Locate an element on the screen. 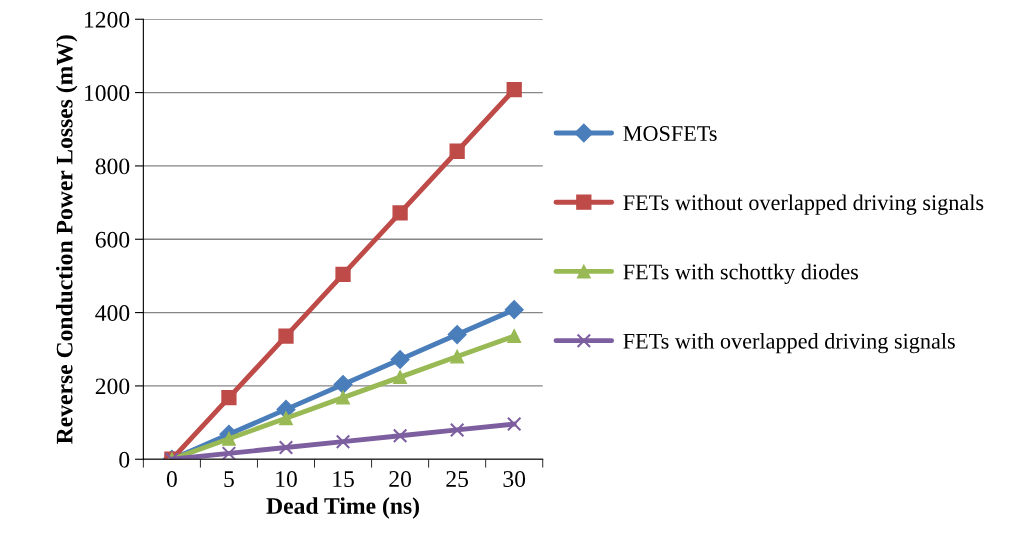 The height and width of the screenshot is (550, 1024). x-tick-label: 15 is located at coordinates (343, 479).